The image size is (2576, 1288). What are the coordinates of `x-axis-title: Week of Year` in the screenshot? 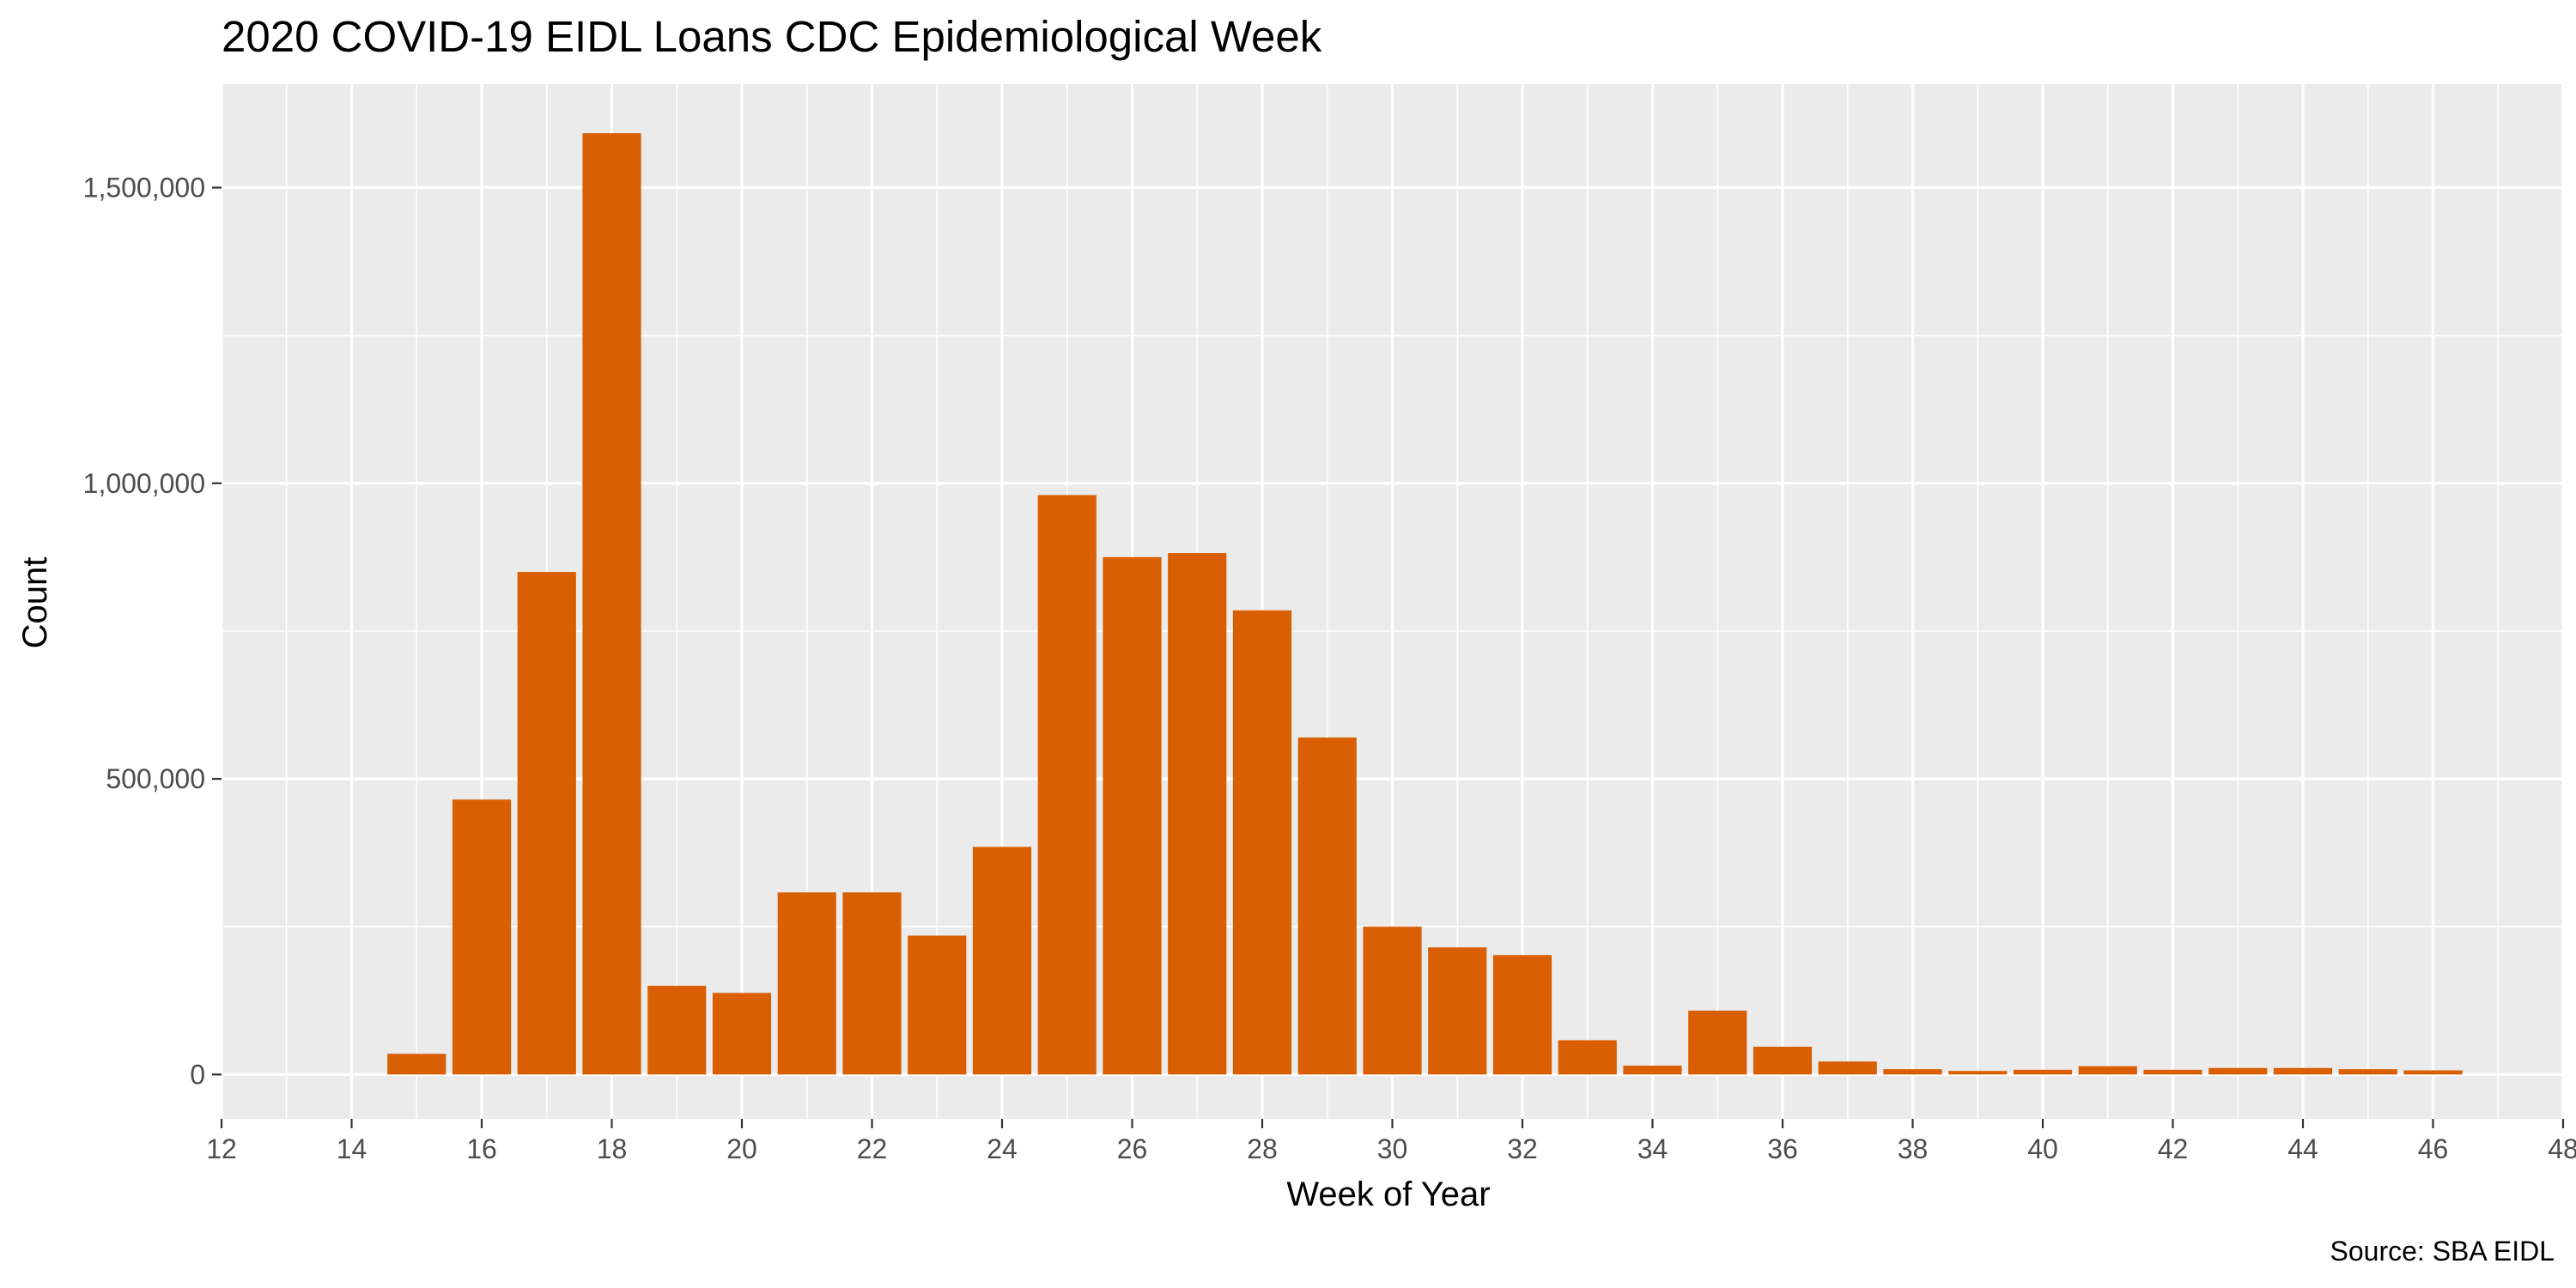 It's located at (1388, 1195).